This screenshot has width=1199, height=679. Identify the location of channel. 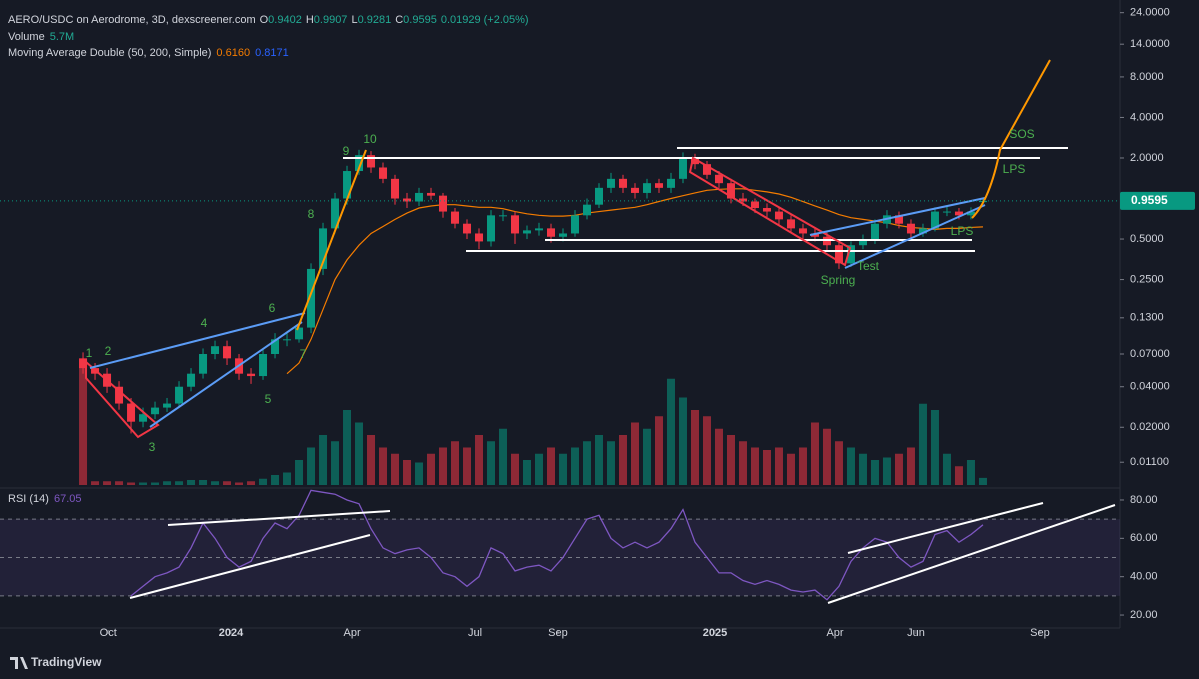
(122, 399).